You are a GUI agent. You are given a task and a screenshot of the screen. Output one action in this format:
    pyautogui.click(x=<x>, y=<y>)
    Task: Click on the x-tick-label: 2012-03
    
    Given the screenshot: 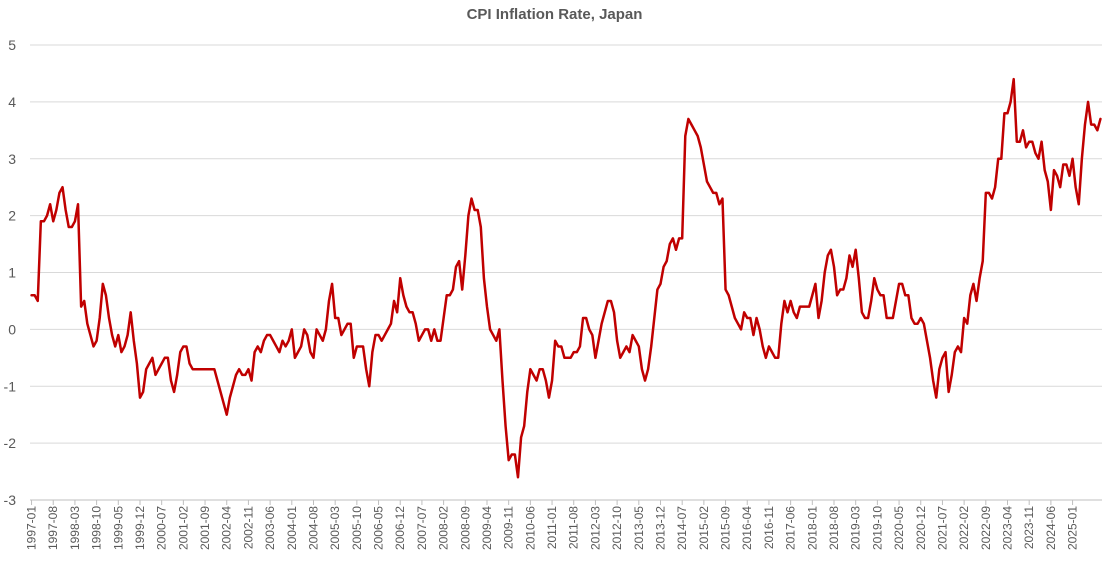 What is the action you would take?
    pyautogui.click(x=595, y=528)
    